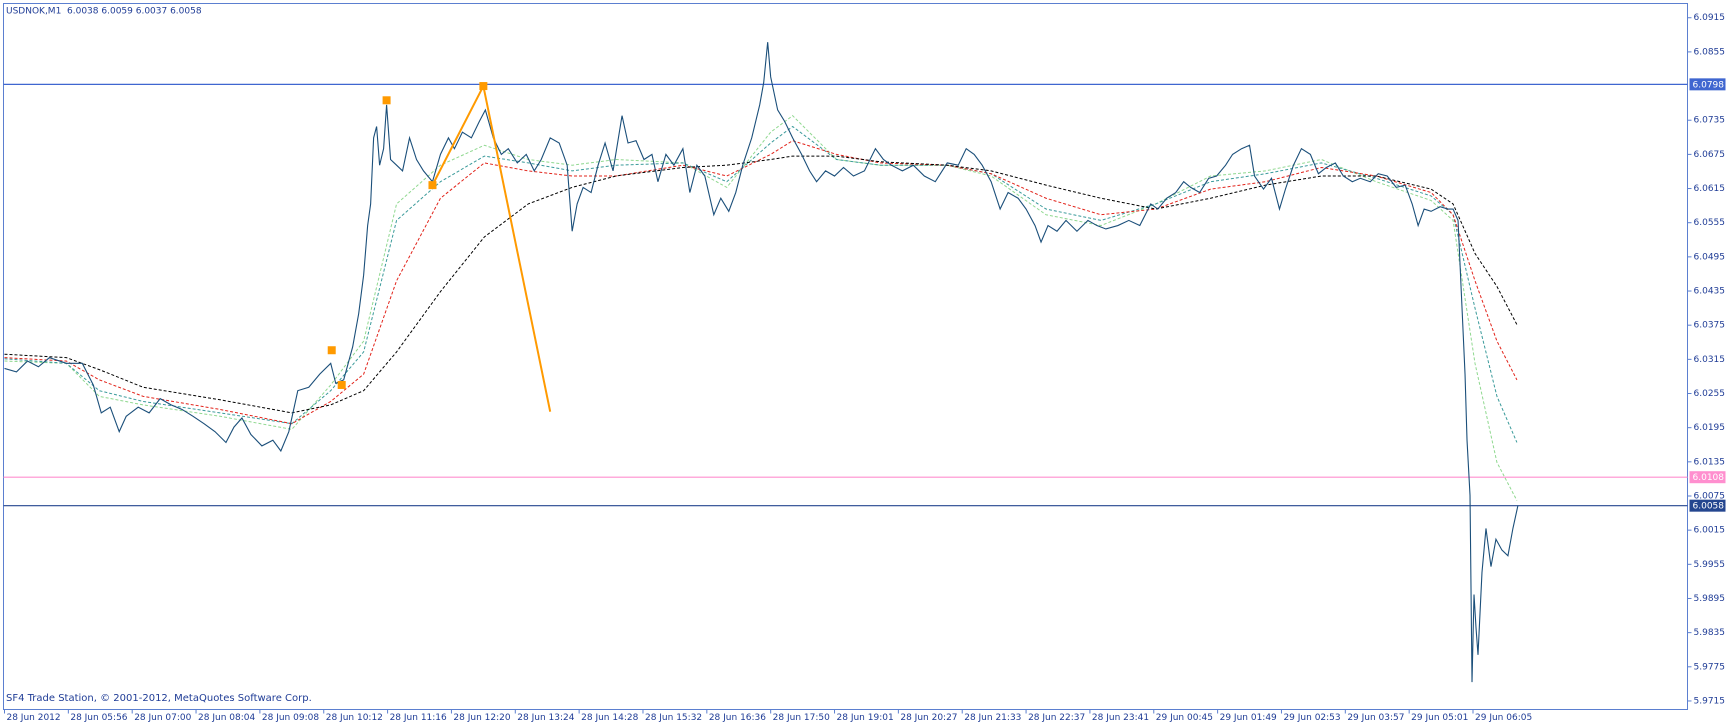 The width and height of the screenshot is (1727, 724). Describe the element at coordinates (865, 718) in the screenshot. I see `x-tick-label: 28 Jun 19:01` at that location.